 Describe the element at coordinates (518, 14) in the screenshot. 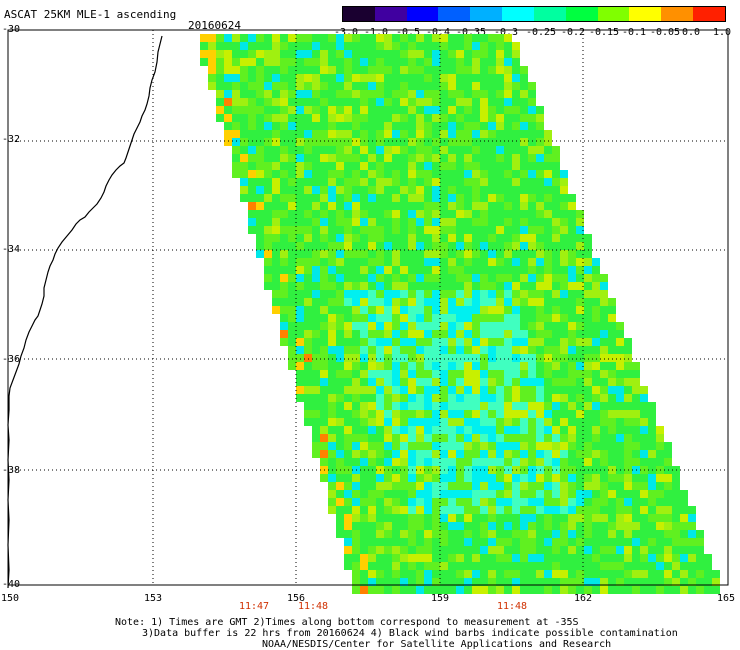

I see `colorbar-segment` at that location.